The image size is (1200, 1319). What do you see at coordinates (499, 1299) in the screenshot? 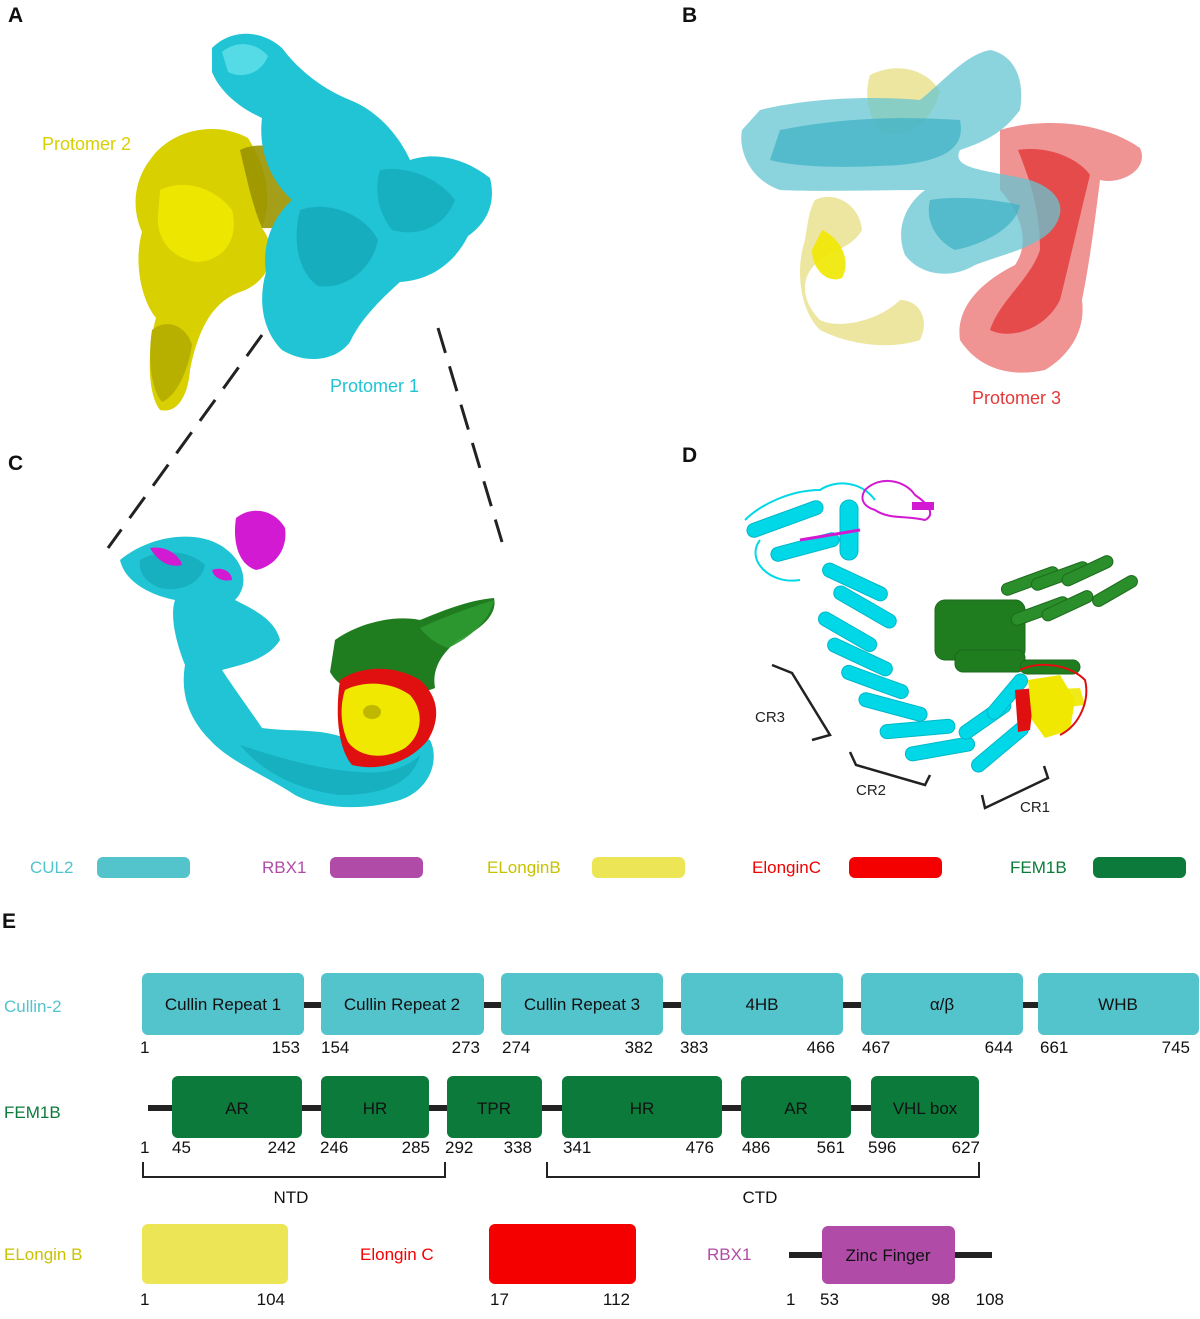
I see `elonginc-start: 17` at bounding box center [499, 1299].